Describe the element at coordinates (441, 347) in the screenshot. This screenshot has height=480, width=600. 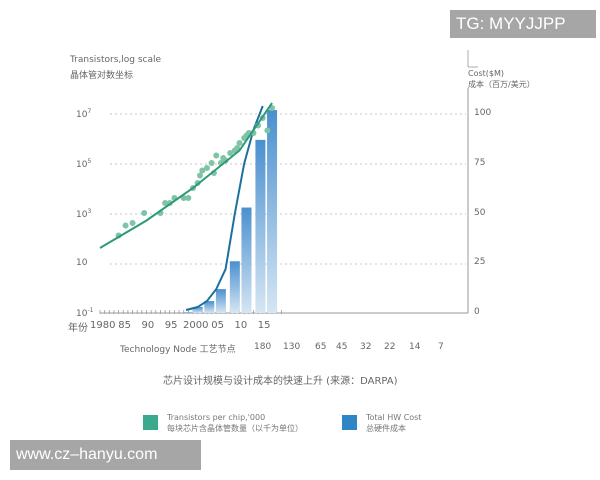
I see `node-tick-label: 7` at that location.